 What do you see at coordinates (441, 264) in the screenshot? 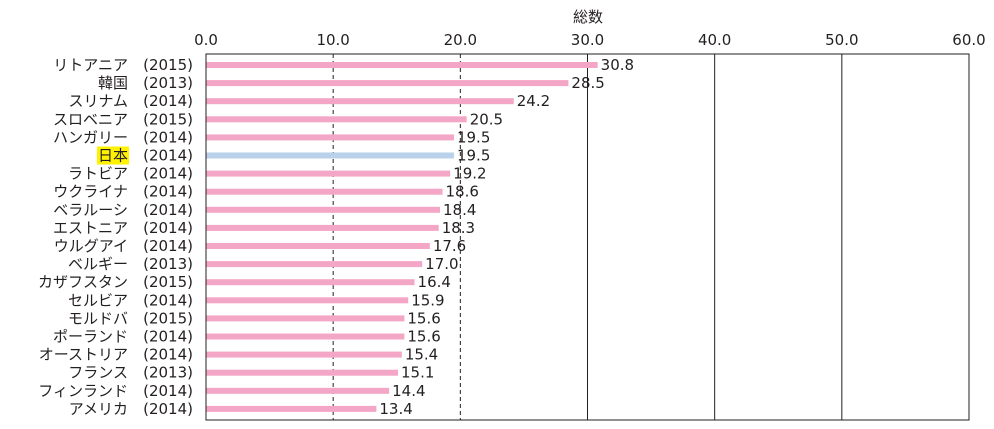
I see `data-label: 17.0` at bounding box center [441, 264].